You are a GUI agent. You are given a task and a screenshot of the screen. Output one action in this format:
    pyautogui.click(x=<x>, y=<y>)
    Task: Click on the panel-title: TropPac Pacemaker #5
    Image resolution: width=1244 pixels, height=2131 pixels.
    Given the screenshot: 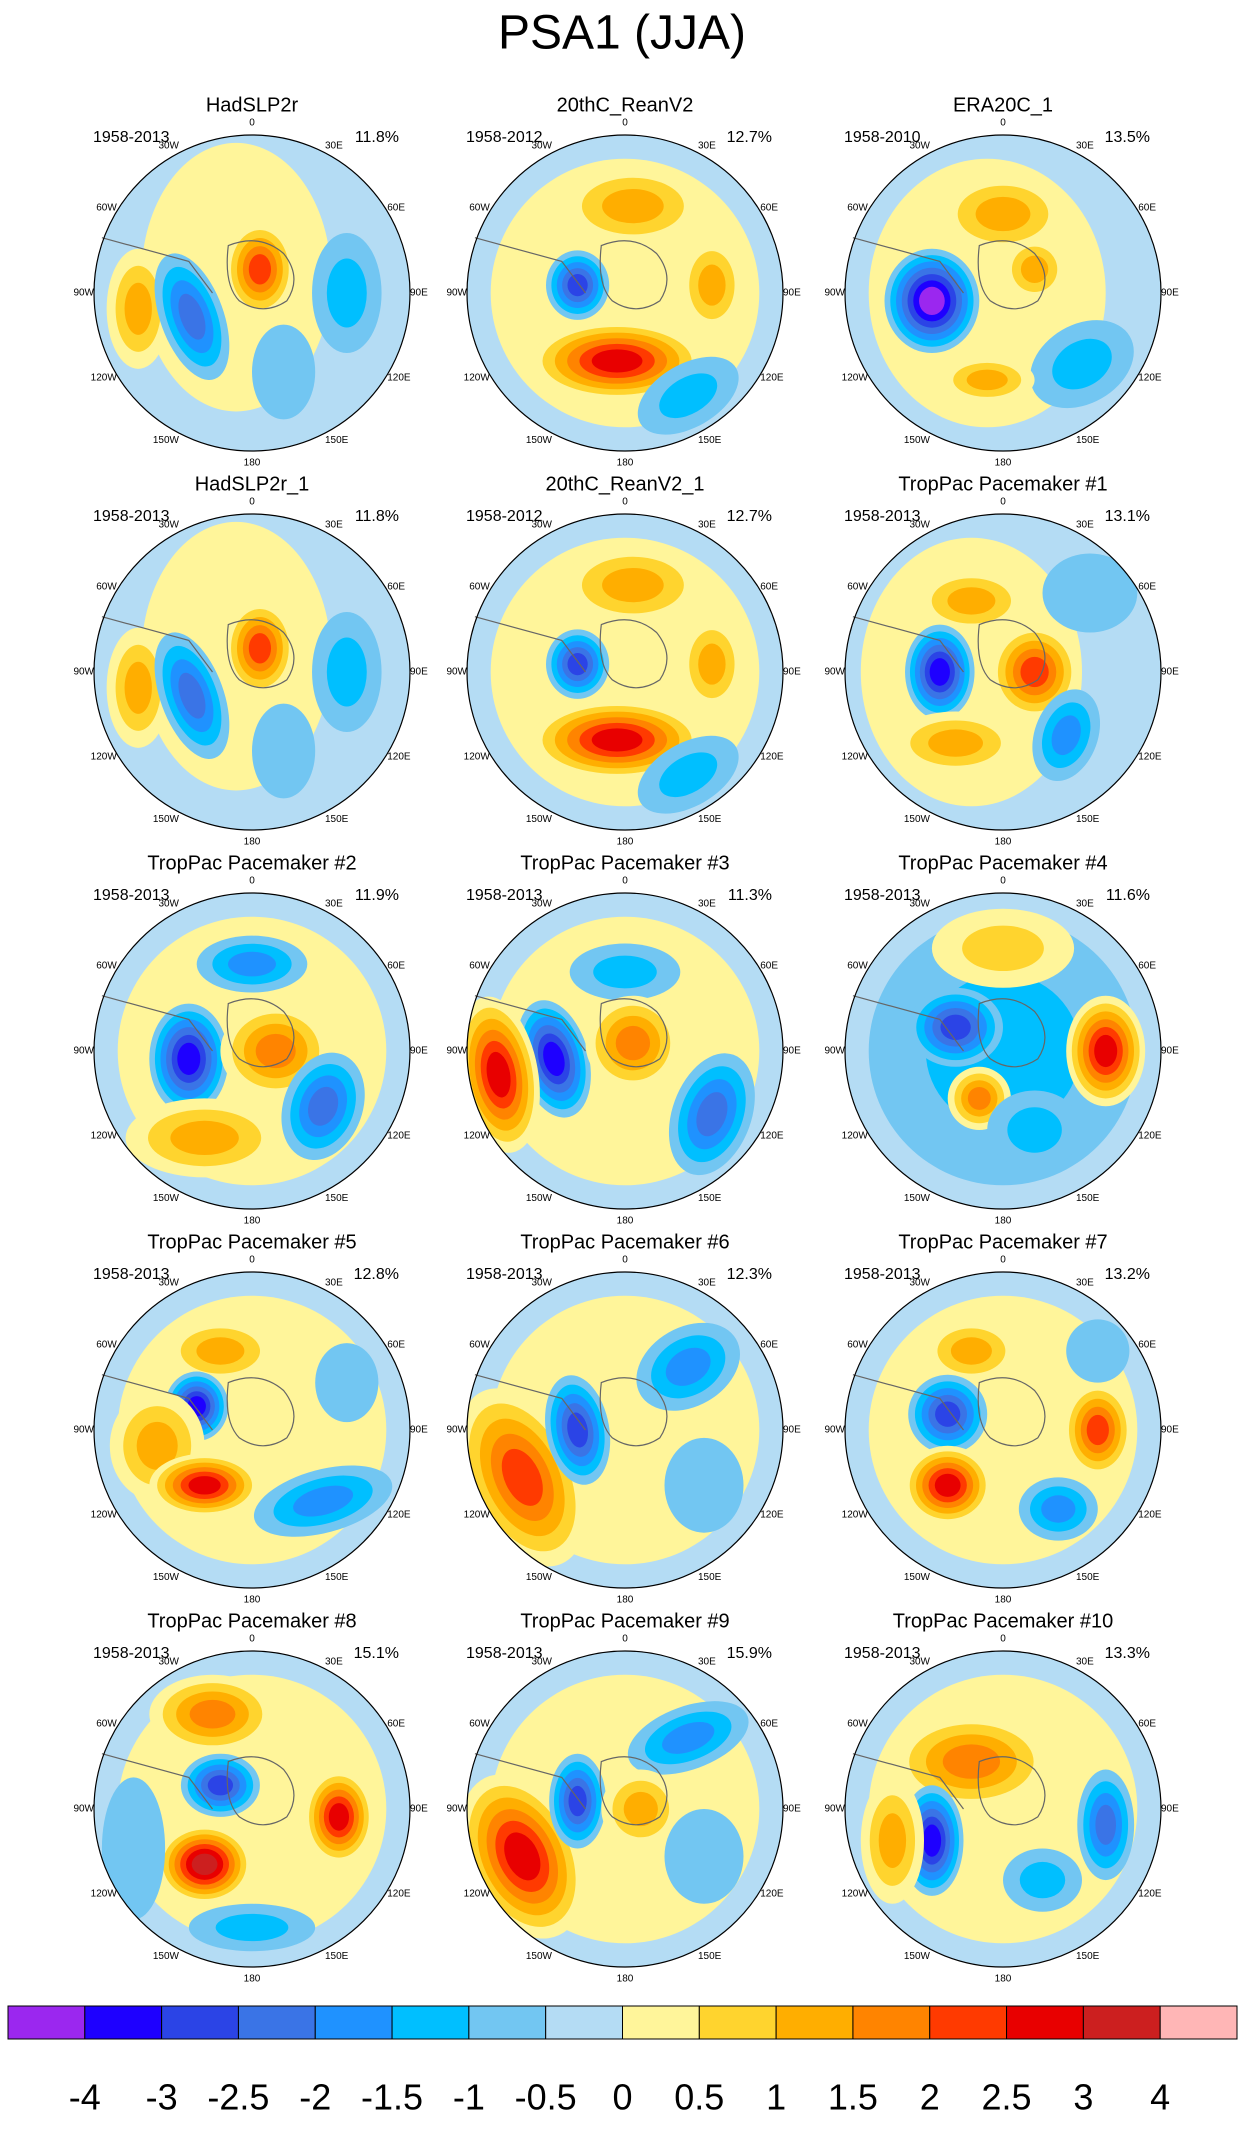 What is the action you would take?
    pyautogui.click(x=251, y=1242)
    